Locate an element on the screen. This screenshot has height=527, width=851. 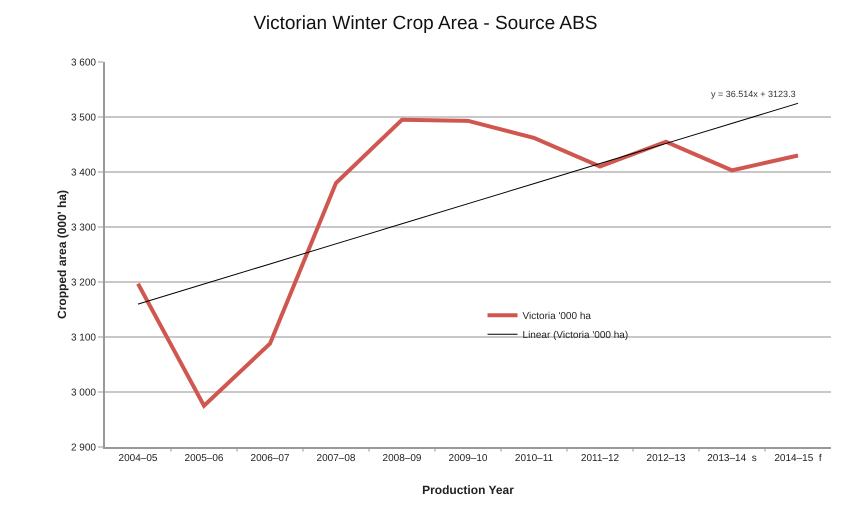
y-tick-label: 3 300 is located at coordinates (83, 228).